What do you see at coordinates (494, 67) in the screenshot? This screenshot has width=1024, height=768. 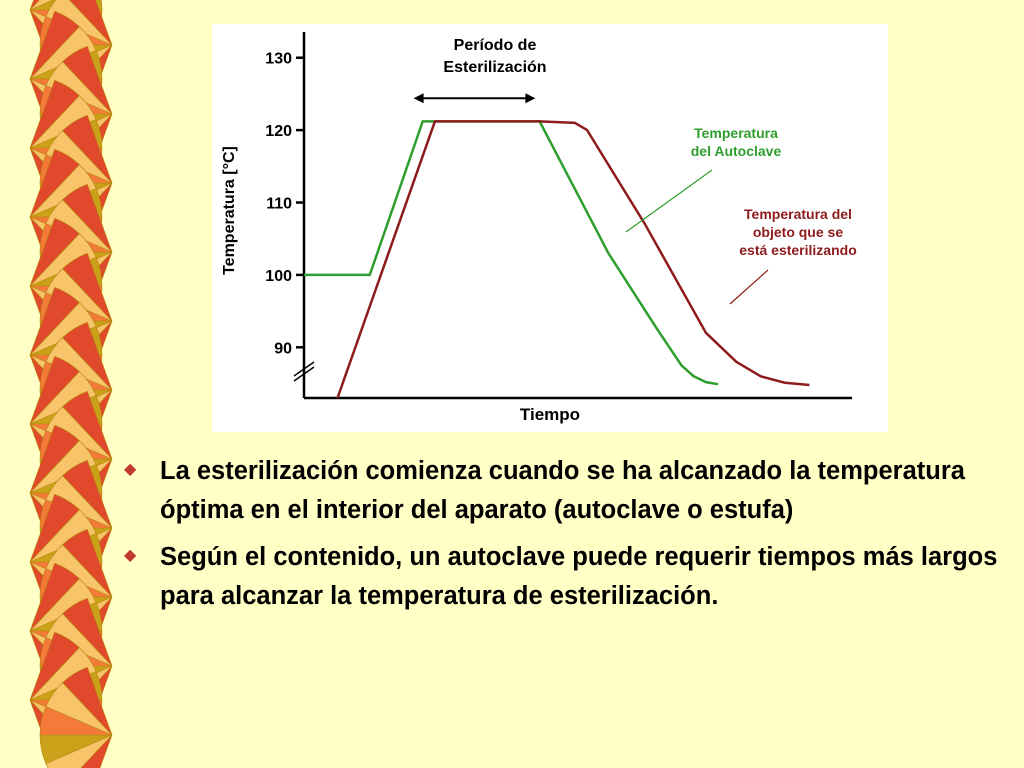 I see `period-label: Esterilización` at bounding box center [494, 67].